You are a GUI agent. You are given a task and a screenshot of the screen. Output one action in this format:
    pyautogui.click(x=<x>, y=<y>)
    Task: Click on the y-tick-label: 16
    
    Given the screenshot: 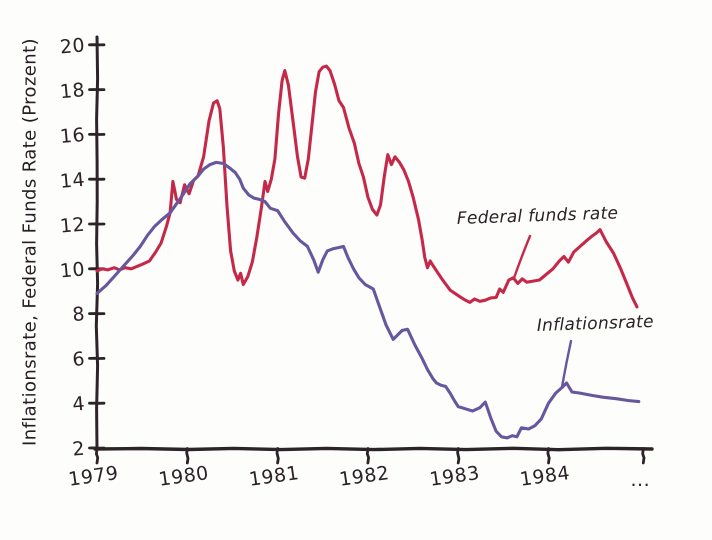 What is the action you would take?
    pyautogui.click(x=72, y=136)
    